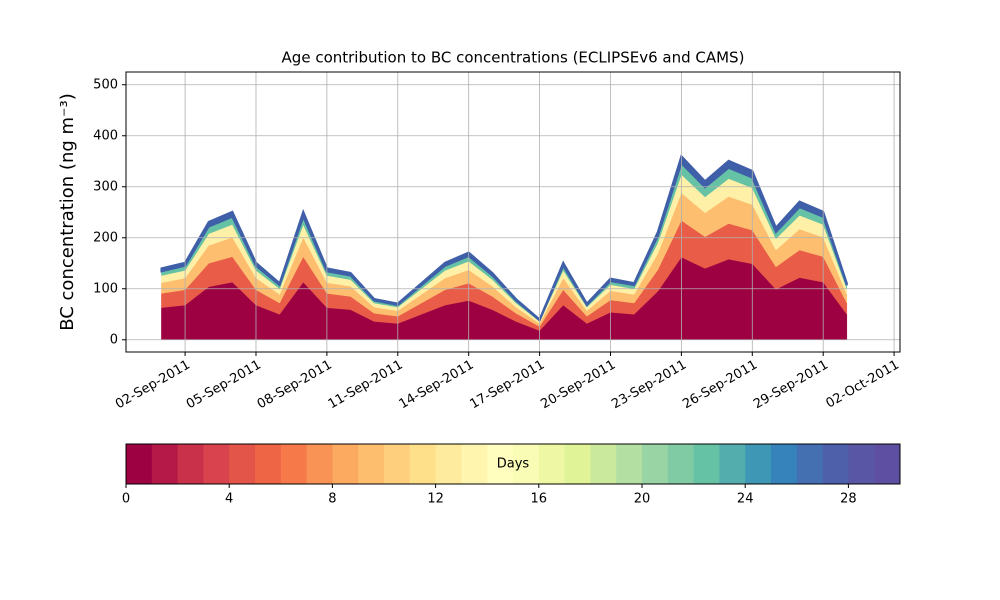 The height and width of the screenshot is (600, 1000). Describe the element at coordinates (437, 385) in the screenshot. I see `x-tick-label: 14-Sep-2011` at that location.